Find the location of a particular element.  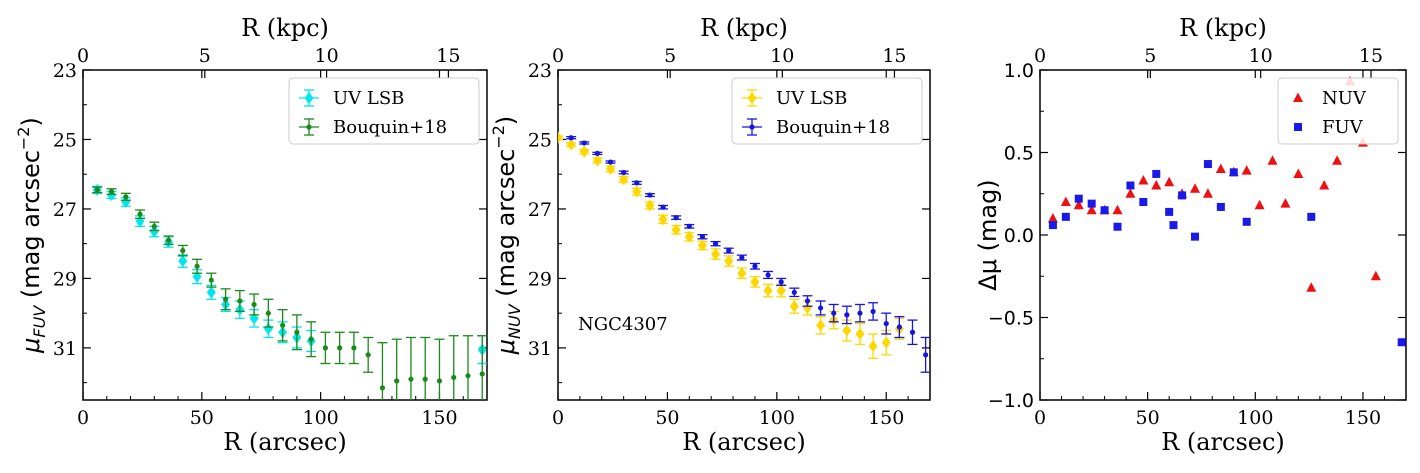

y-tick-label: −1.0 is located at coordinates (1011, 401).